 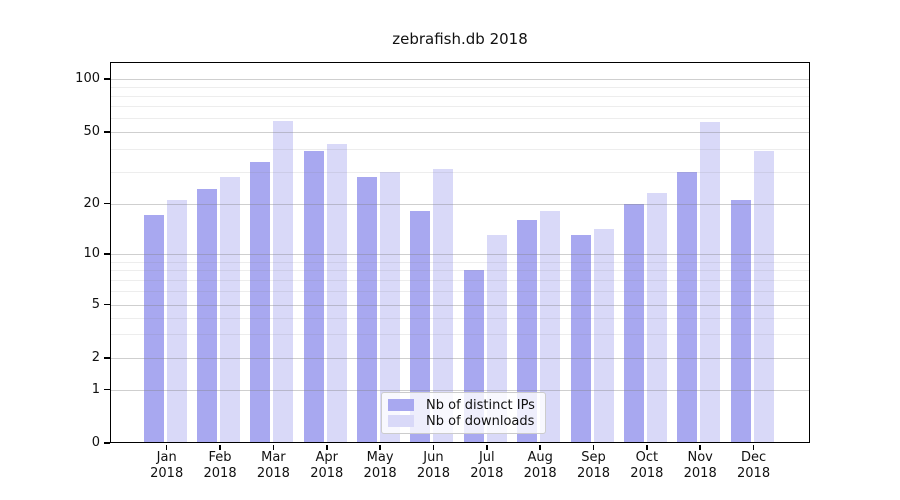 I want to click on x-tick-mark-sep, so click(x=593, y=447).